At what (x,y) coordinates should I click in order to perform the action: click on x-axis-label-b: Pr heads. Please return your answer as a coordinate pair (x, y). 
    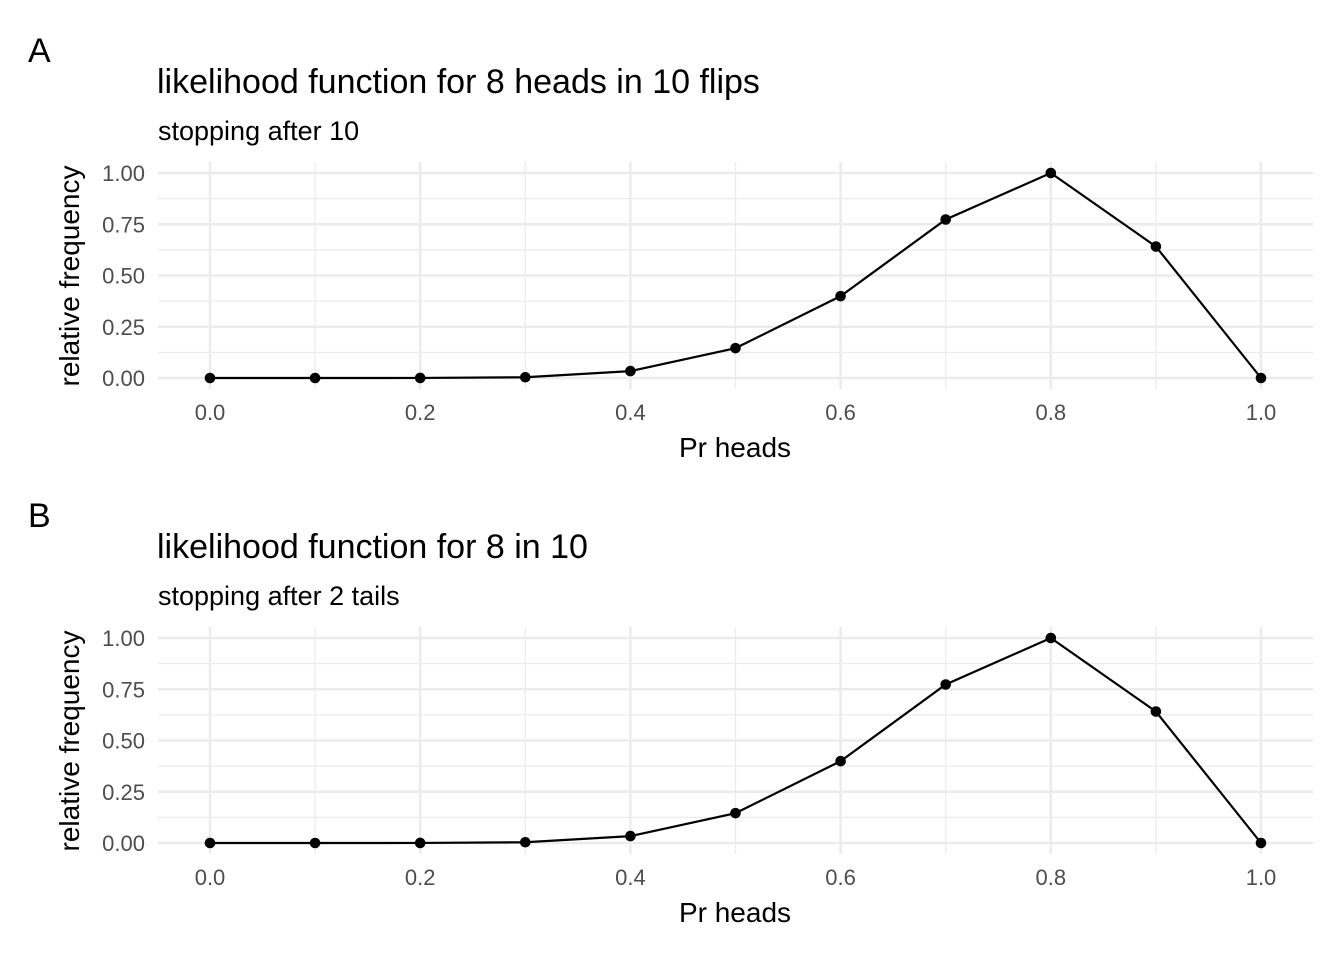
    Looking at the image, I should click on (735, 912).